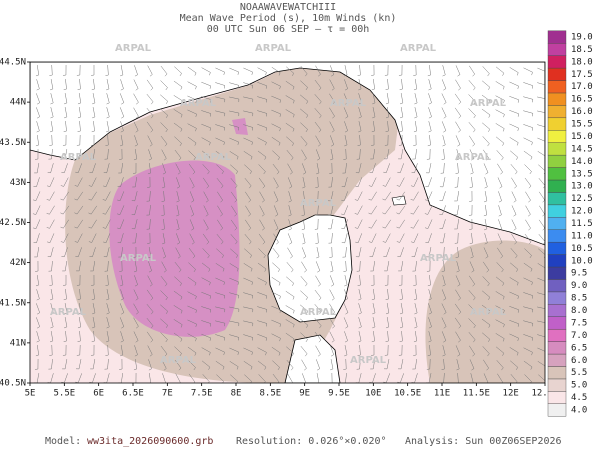 This screenshot has width=600, height=450. Describe the element at coordinates (582, 249) in the screenshot. I see `colorbar-label: 10.5` at that location.